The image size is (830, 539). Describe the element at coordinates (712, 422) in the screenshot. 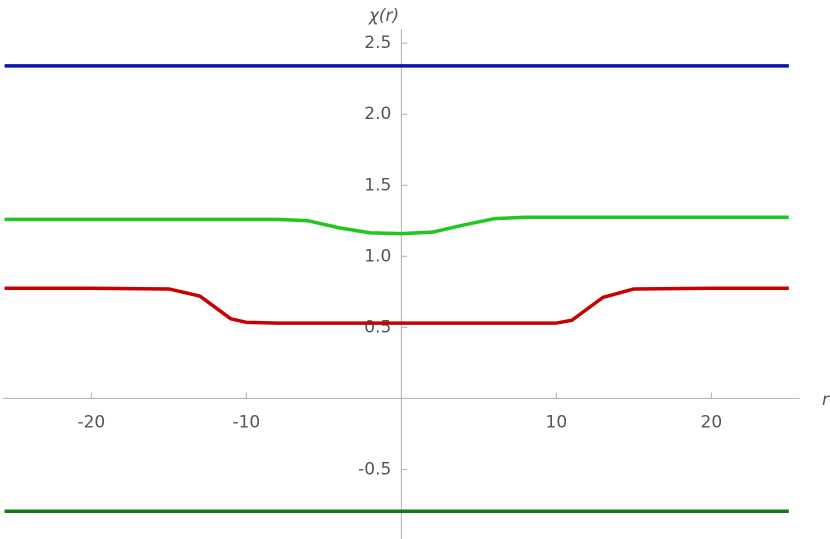

I see `x-tick-label: 20` at that location.